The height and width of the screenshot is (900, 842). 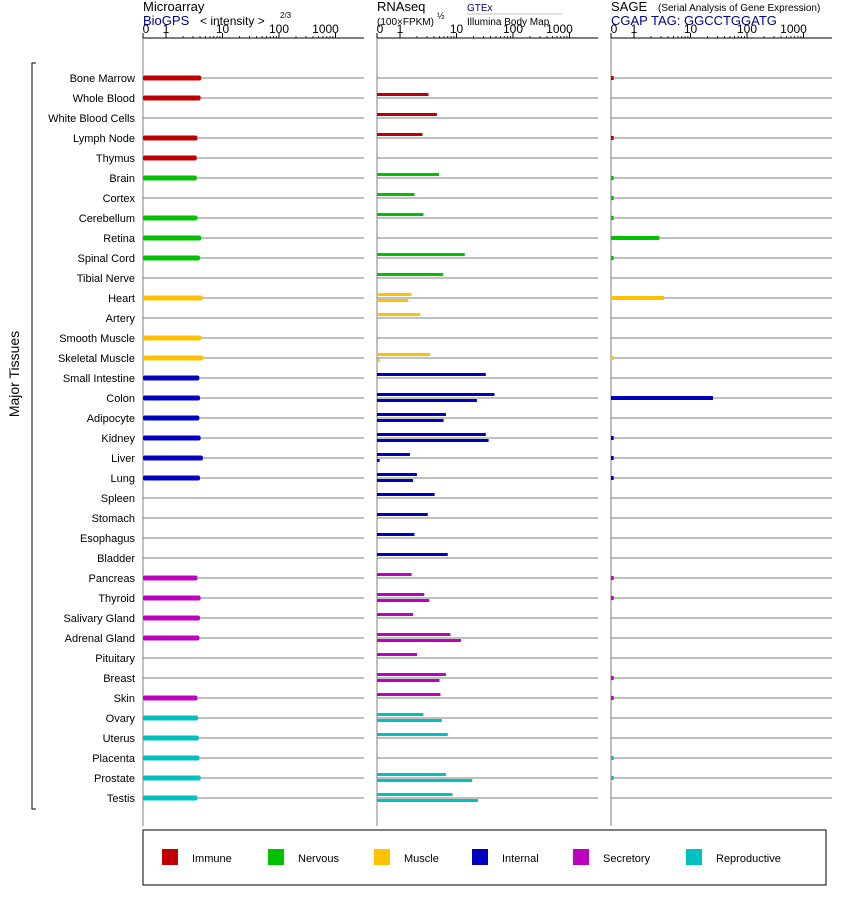 What do you see at coordinates (121, 319) in the screenshot?
I see `tissue-label: Artery` at bounding box center [121, 319].